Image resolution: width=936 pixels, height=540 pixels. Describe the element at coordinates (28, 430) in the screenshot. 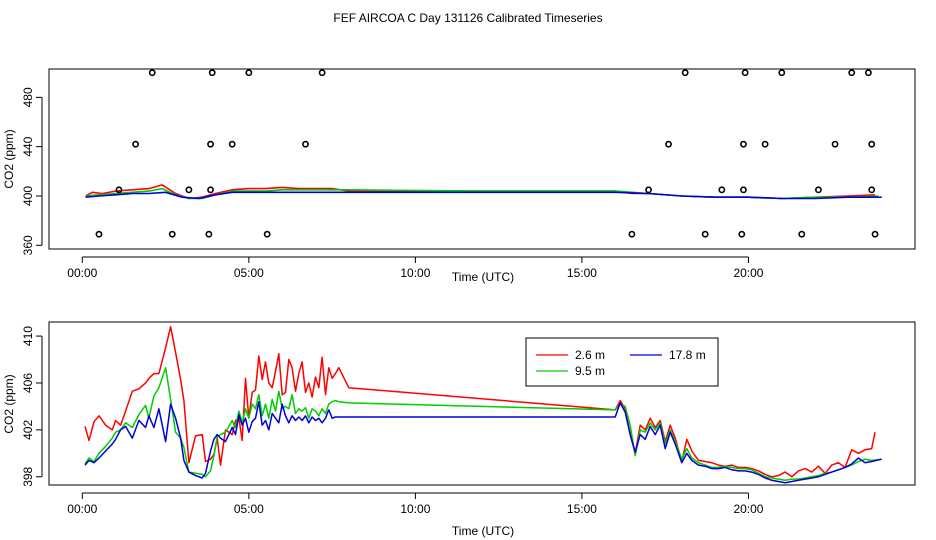

I see `bottom-y-tick-label: 402` at that location.